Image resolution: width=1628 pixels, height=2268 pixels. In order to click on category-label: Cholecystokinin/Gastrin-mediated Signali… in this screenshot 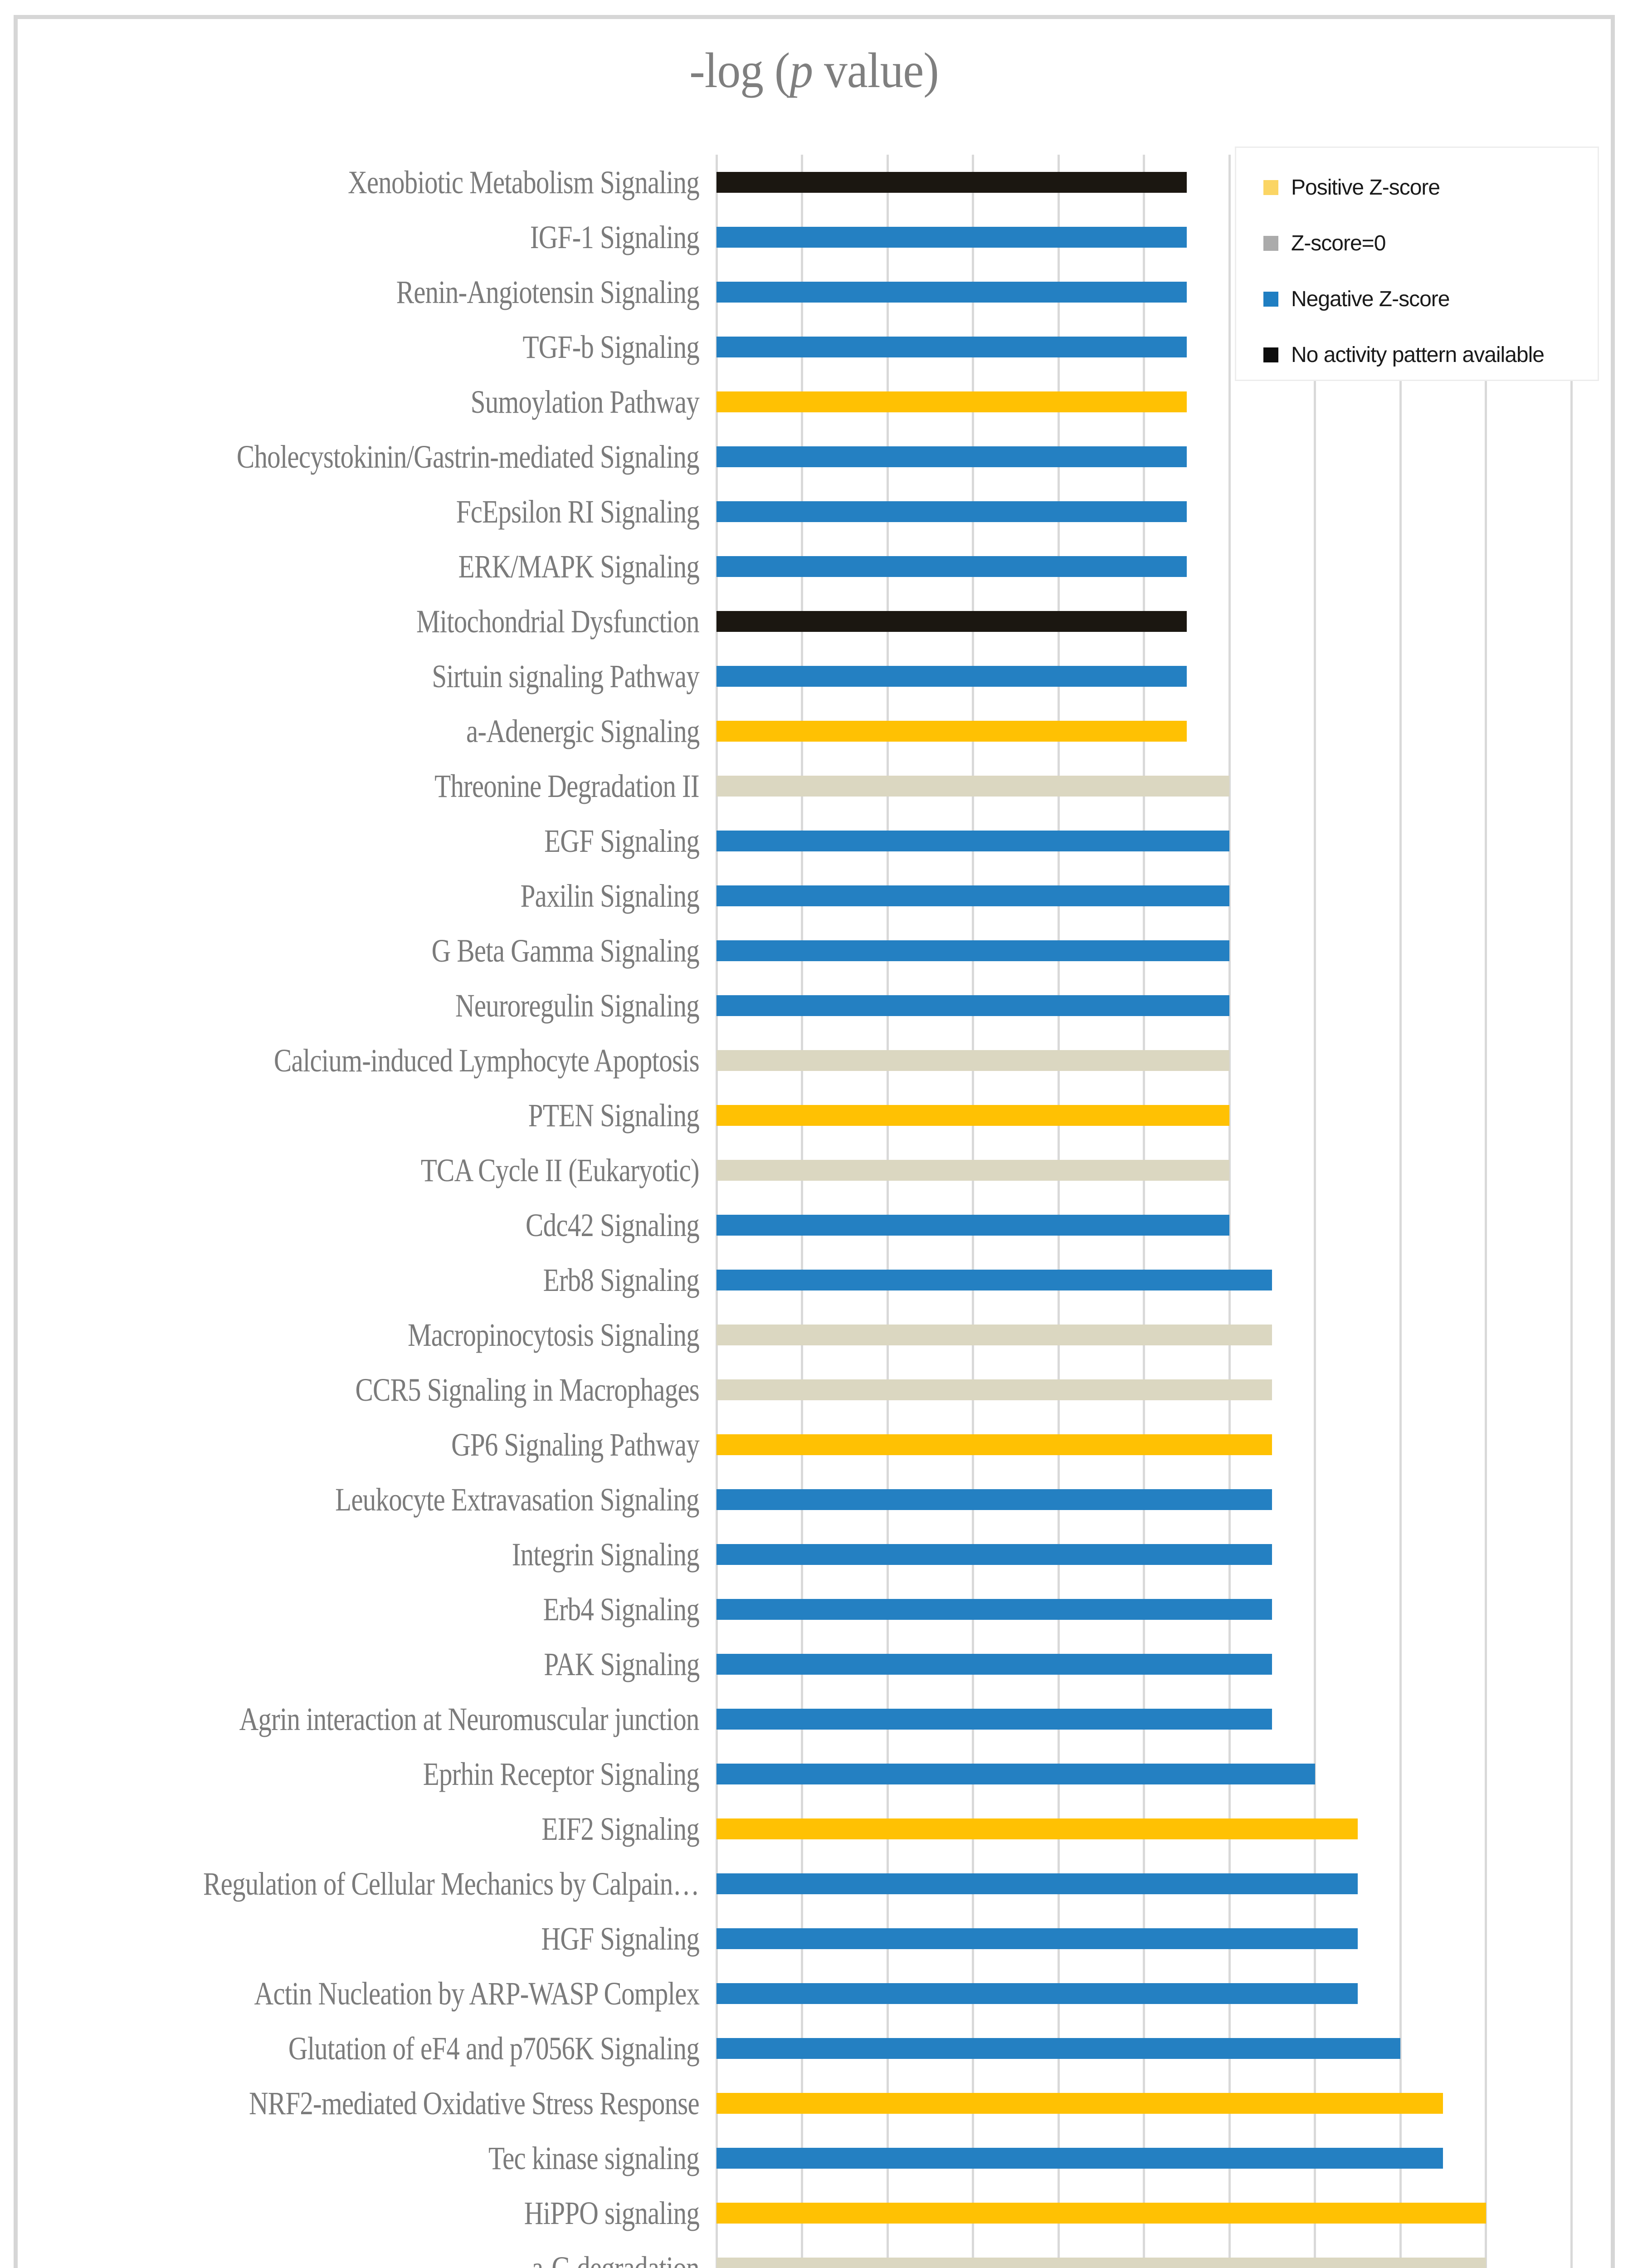, I will do `click(468, 457)`.